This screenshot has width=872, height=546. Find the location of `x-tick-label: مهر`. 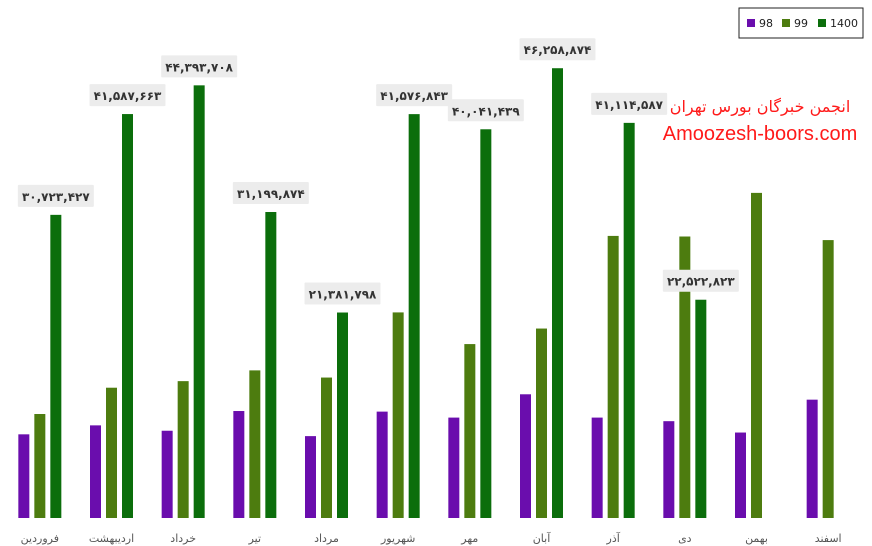

x-tick-label: مهر is located at coordinates (469, 538).